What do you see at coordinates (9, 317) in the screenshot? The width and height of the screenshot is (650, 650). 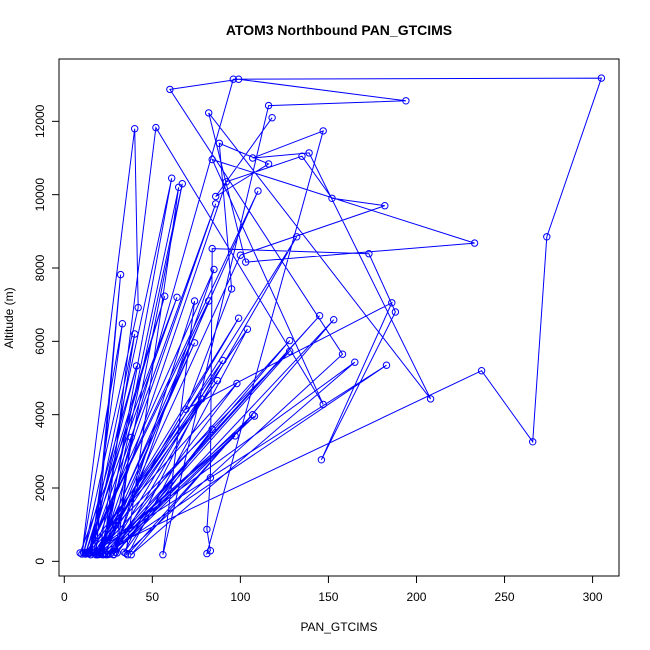 I see `y-axis-label: Altitude (m)` at bounding box center [9, 317].